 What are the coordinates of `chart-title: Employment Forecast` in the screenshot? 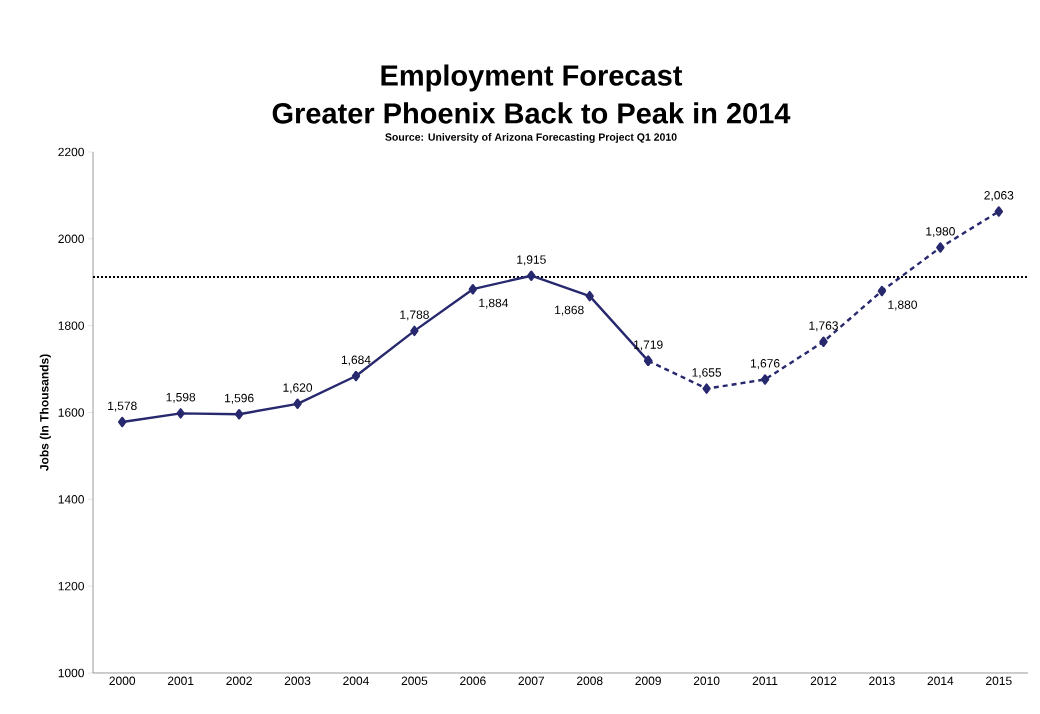 It's located at (532, 78).